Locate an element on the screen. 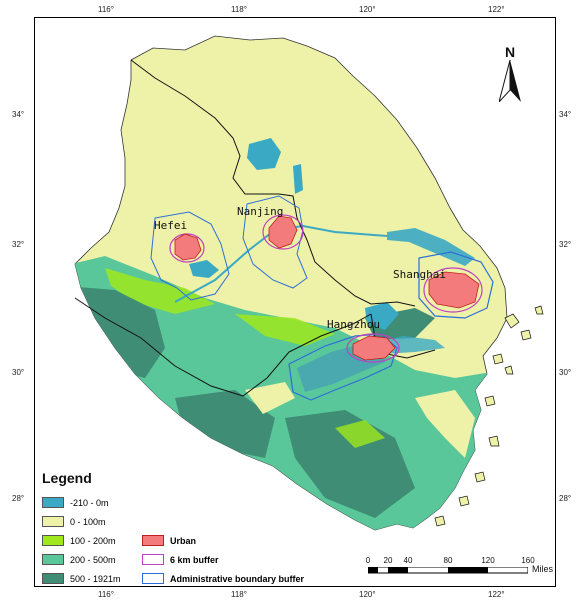 The height and width of the screenshot is (607, 580). buffer-6km-nanjing is located at coordinates (283, 232).